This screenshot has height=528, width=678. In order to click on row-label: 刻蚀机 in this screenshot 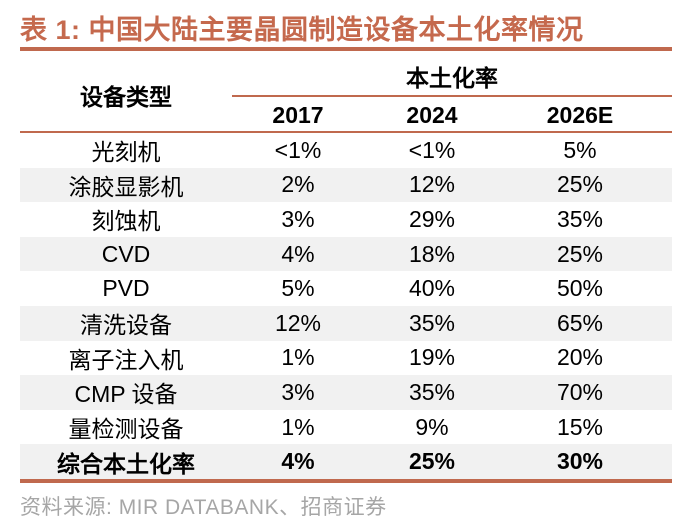, I will do `click(126, 221)`.